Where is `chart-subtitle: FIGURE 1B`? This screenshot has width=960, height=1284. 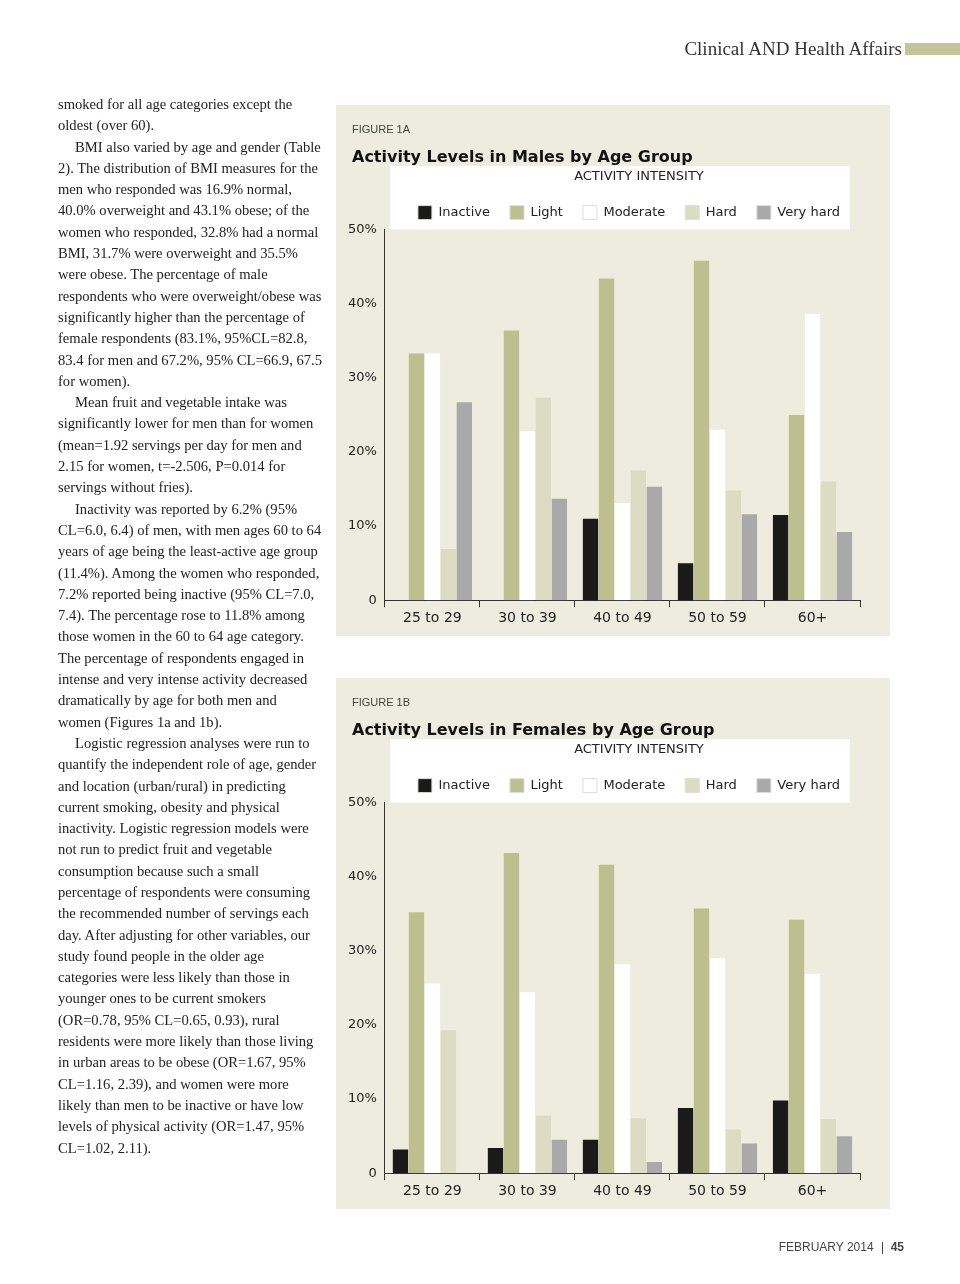 chart-subtitle: FIGURE 1B is located at coordinates (382, 702).